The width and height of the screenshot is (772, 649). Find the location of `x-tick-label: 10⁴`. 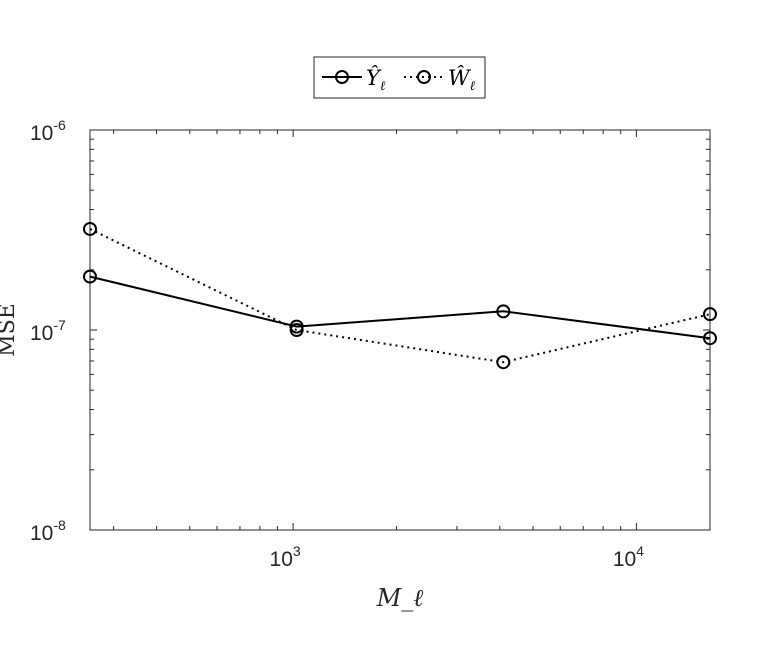

x-tick-label: 10⁴ is located at coordinates (628, 557).